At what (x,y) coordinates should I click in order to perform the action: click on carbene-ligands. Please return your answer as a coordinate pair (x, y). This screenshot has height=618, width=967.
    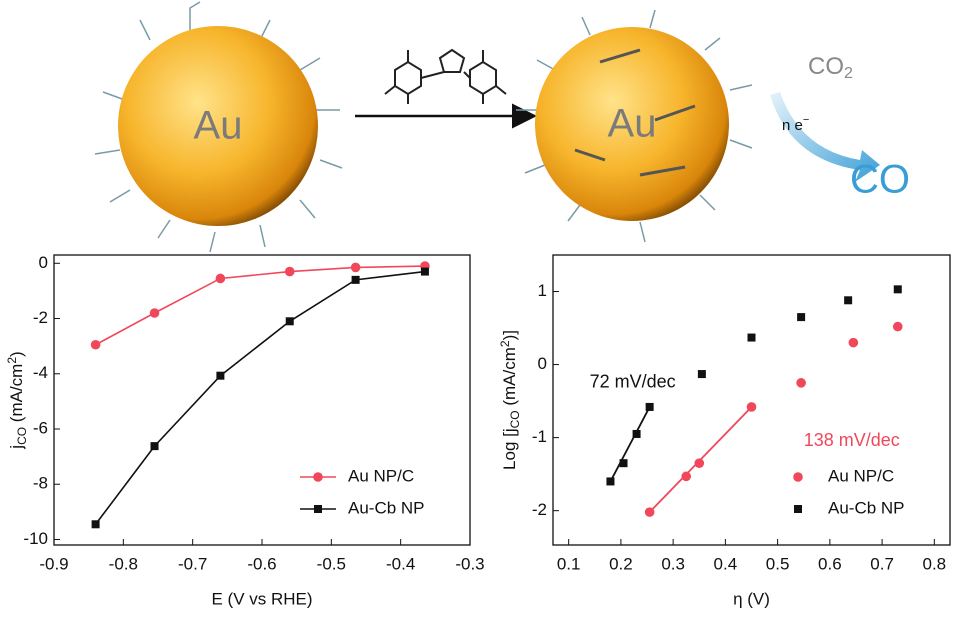
    Looking at the image, I should click on (634, 126).